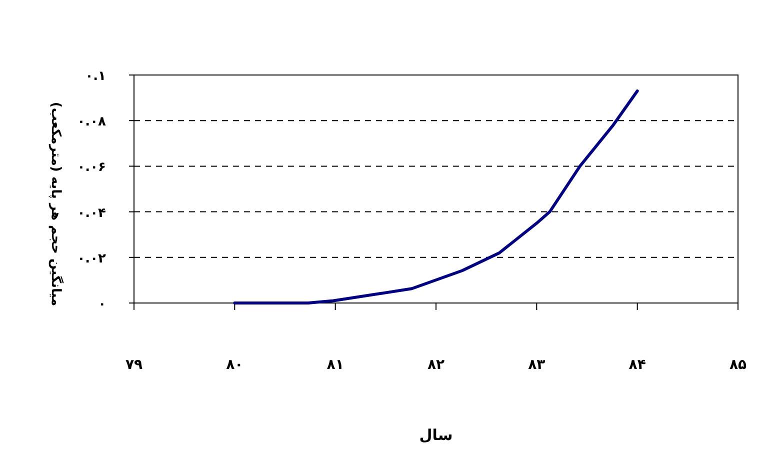 The height and width of the screenshot is (468, 770). Describe the element at coordinates (91, 213) in the screenshot. I see `y-tick-label: ۰.۰۴` at that location.